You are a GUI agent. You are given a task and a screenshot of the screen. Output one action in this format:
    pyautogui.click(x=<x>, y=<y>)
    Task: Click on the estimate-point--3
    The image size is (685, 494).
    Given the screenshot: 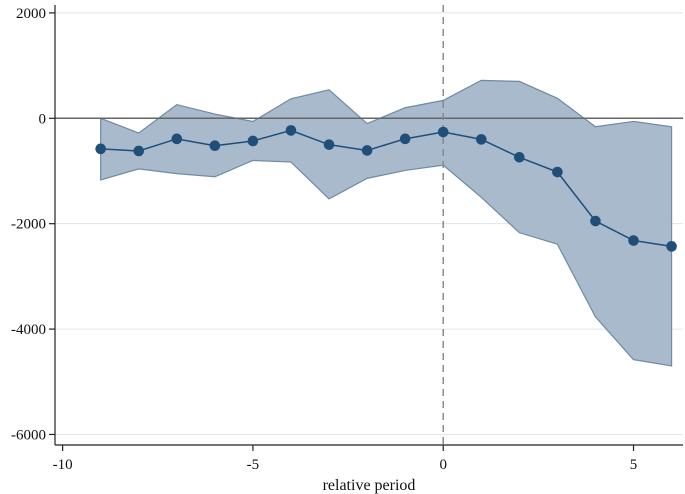 What is the action you would take?
    pyautogui.click(x=329, y=144)
    